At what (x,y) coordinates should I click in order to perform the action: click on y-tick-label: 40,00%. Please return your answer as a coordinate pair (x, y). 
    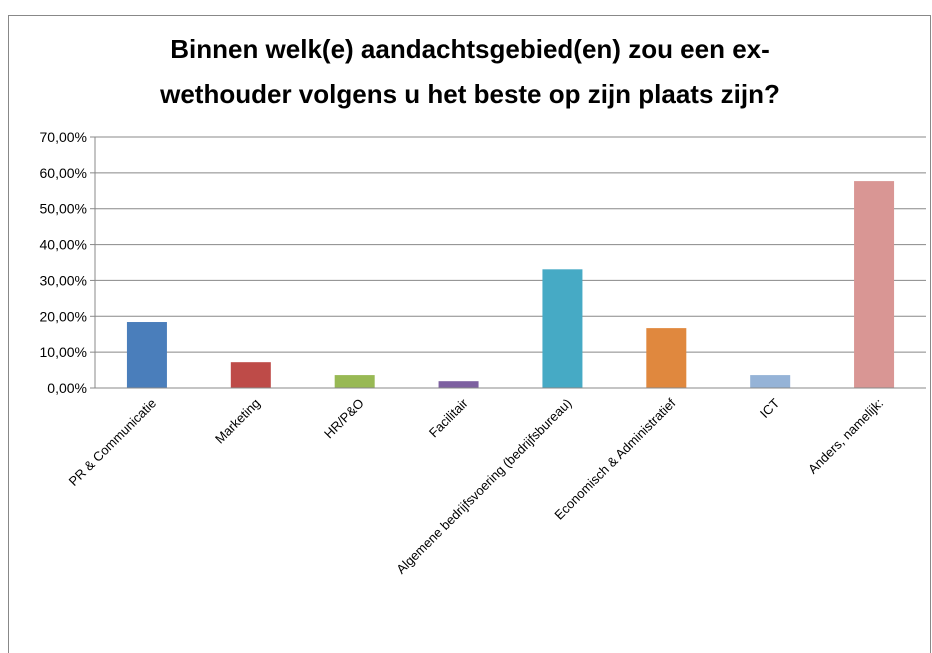
    Looking at the image, I should click on (63, 245).